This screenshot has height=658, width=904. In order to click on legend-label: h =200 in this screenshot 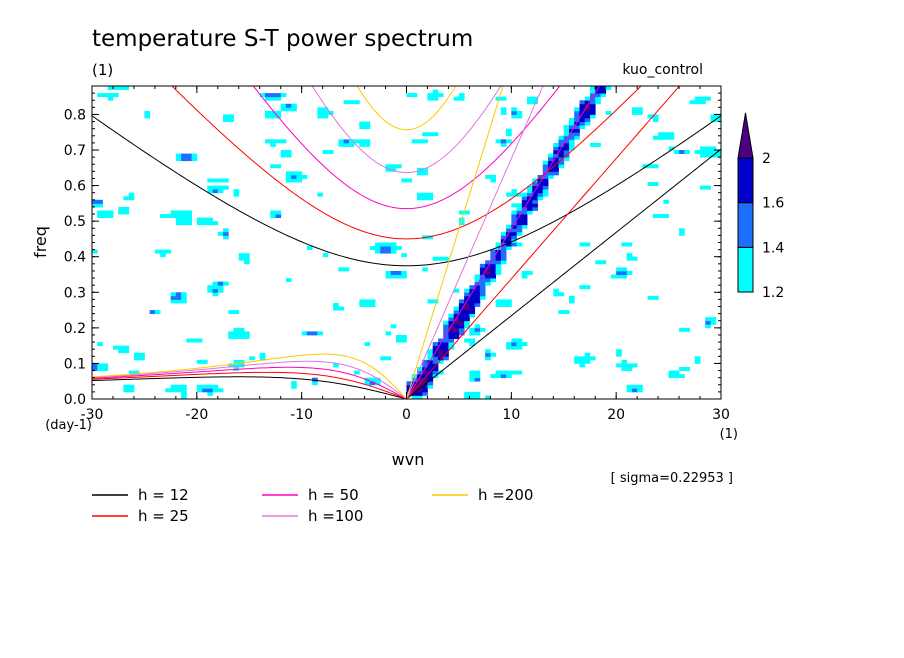, I will do `click(505, 495)`.